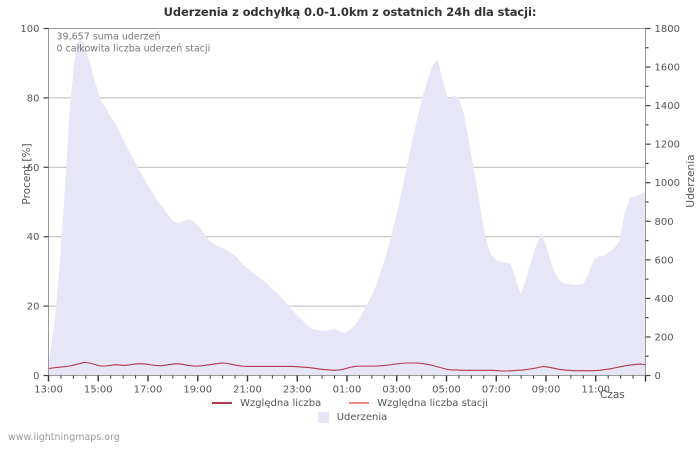 The height and width of the screenshot is (450, 700). I want to click on x-axis-tick-label: 15:00, so click(98, 390).